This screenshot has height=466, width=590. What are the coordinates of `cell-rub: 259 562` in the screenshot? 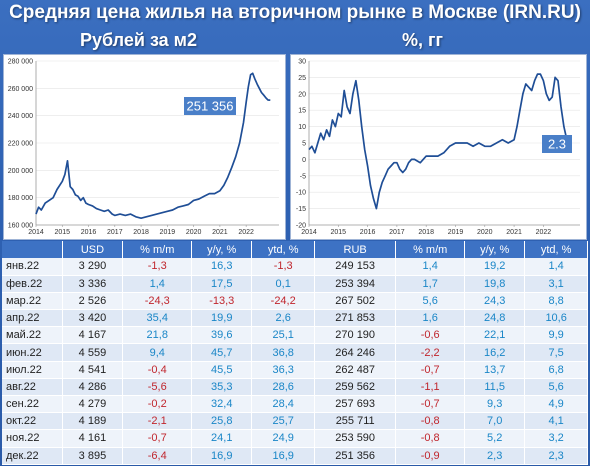 It's located at (355, 387).